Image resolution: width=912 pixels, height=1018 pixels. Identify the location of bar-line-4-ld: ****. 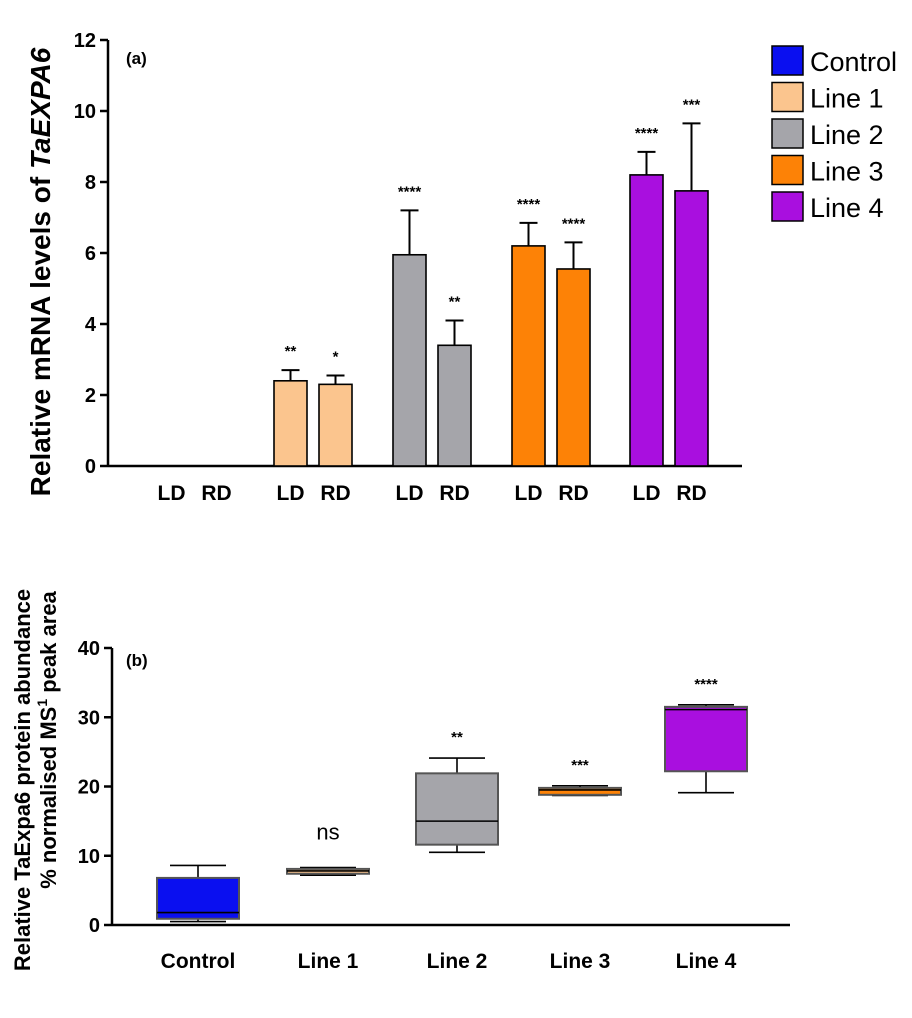
(646, 296).